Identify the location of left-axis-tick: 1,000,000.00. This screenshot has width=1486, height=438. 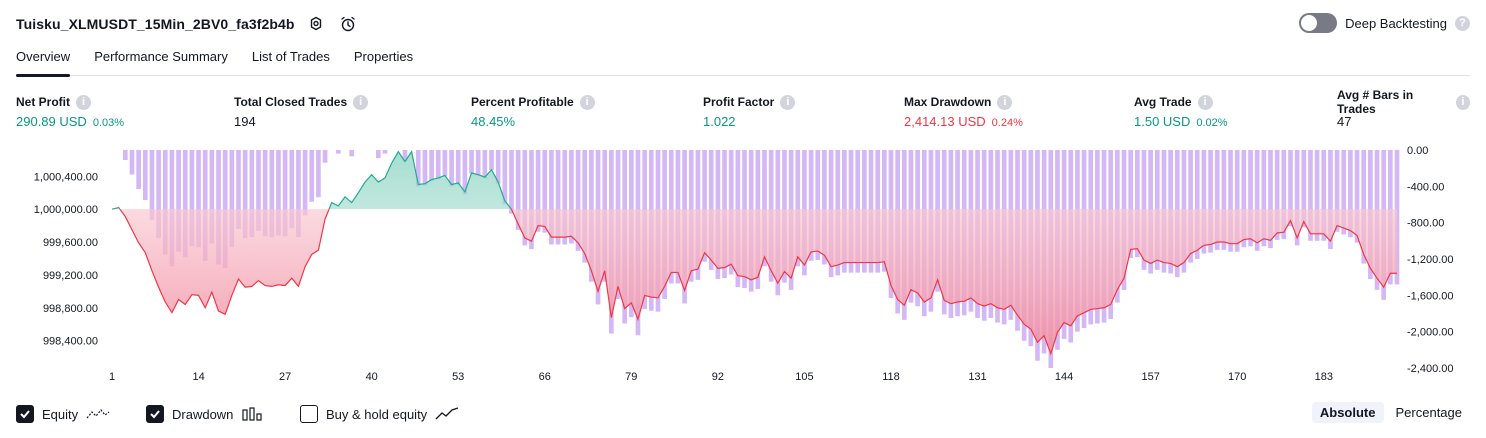
(66, 210).